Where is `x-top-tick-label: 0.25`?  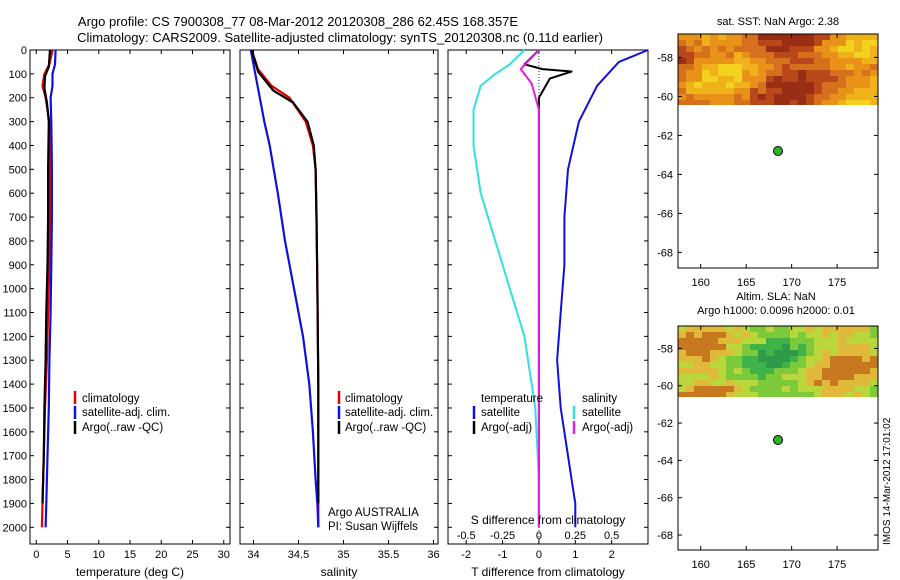
x-top-tick-label: 0.25 is located at coordinates (575, 536).